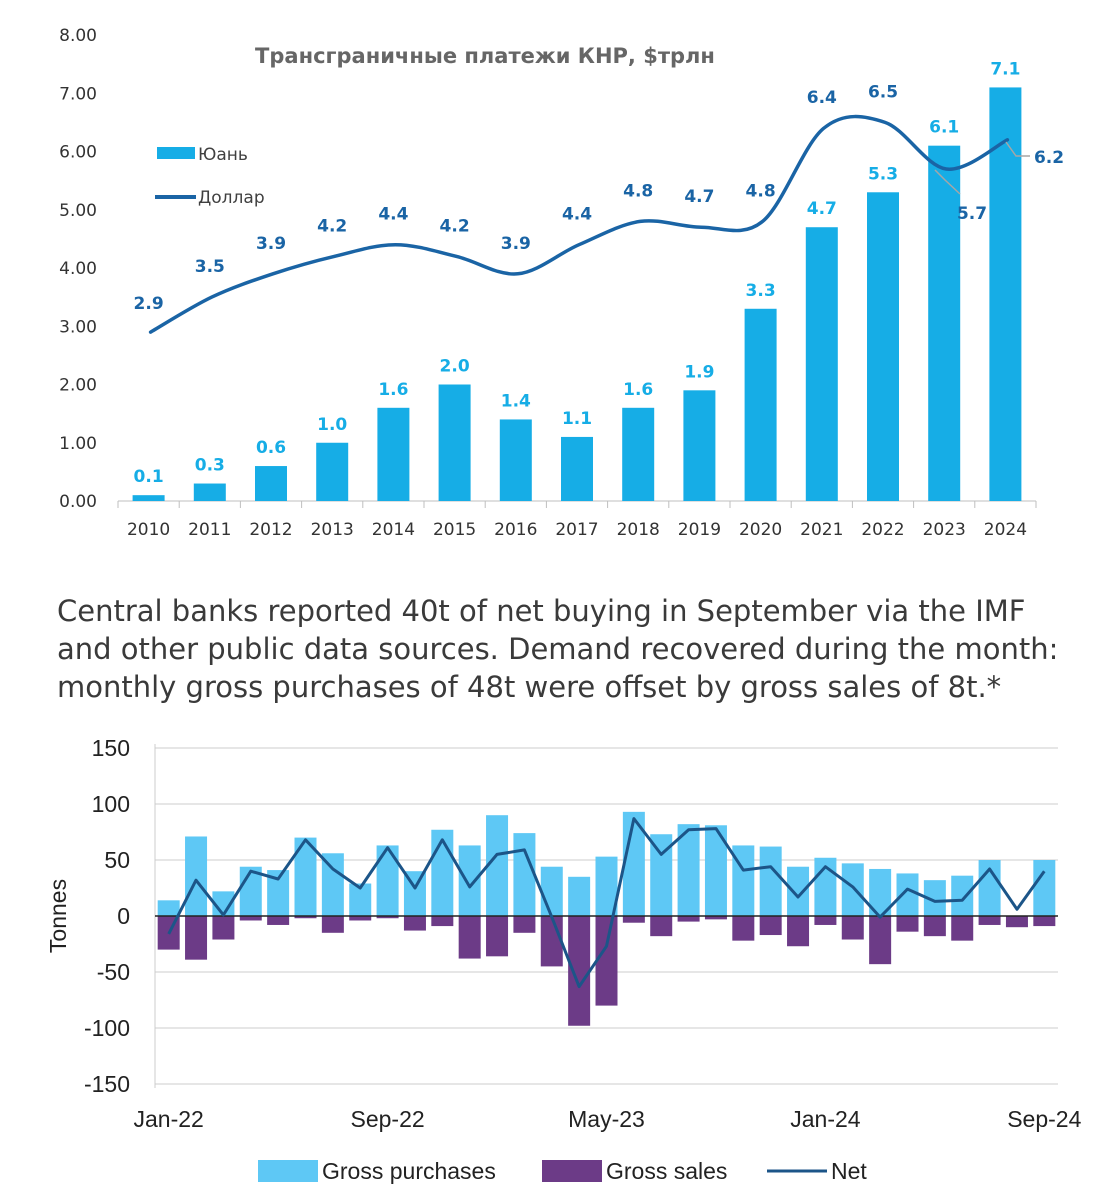  I want to click on line-label: 2.9, so click(149, 304).